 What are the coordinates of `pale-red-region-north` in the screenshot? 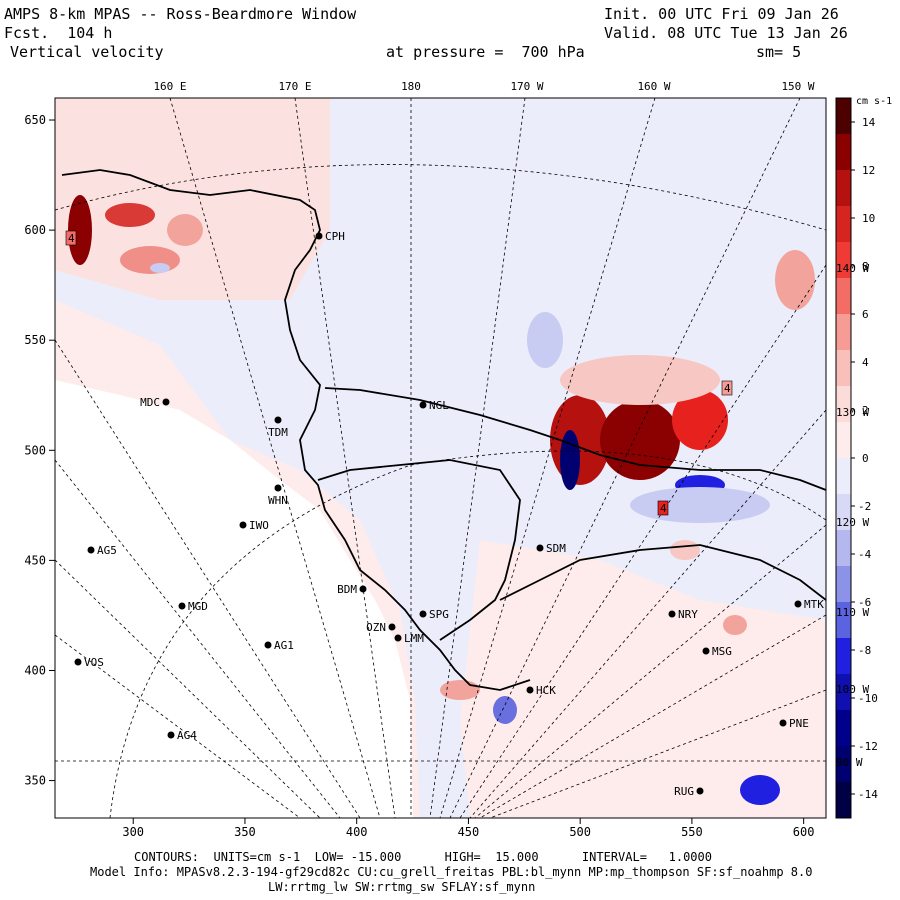 It's located at (192, 199).